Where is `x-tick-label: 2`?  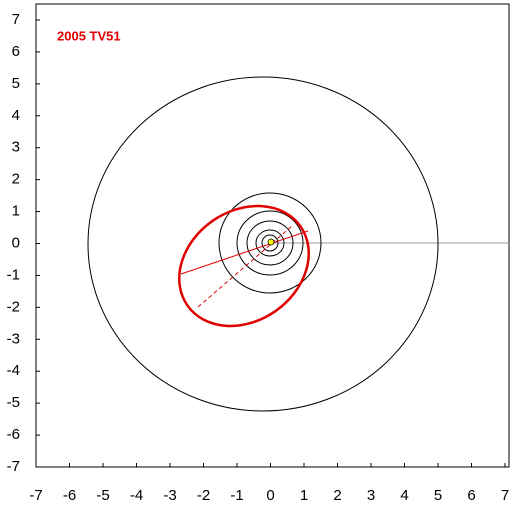 x-tick-label: 2 is located at coordinates (337, 495).